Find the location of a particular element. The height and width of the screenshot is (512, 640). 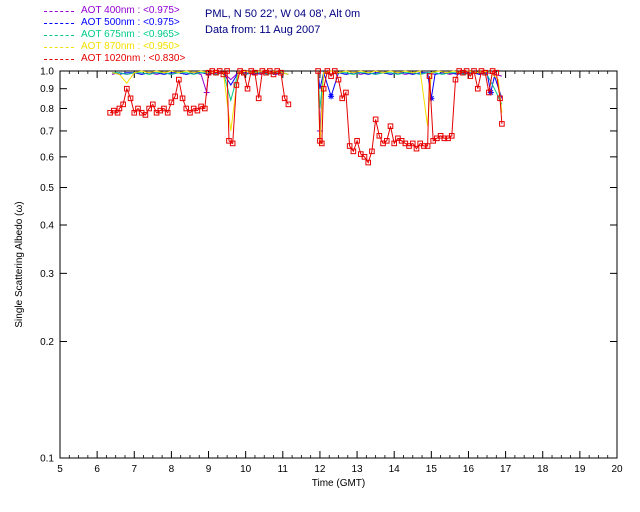

legend-label: AOT 1020nm : <0.830> is located at coordinates (133, 58).